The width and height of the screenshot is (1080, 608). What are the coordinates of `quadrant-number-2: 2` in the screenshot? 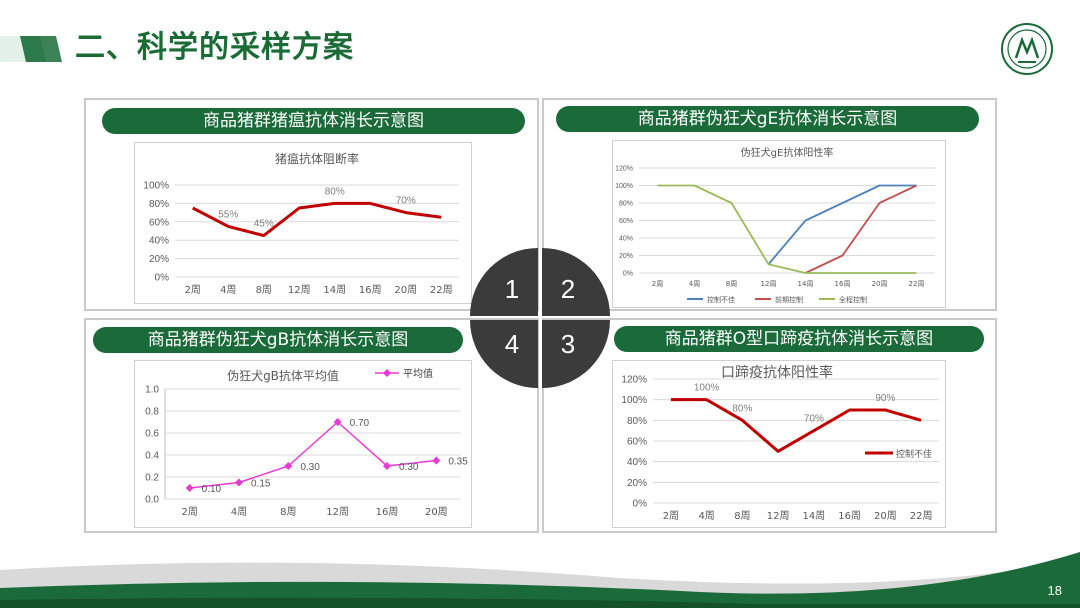 It's located at (568, 289).